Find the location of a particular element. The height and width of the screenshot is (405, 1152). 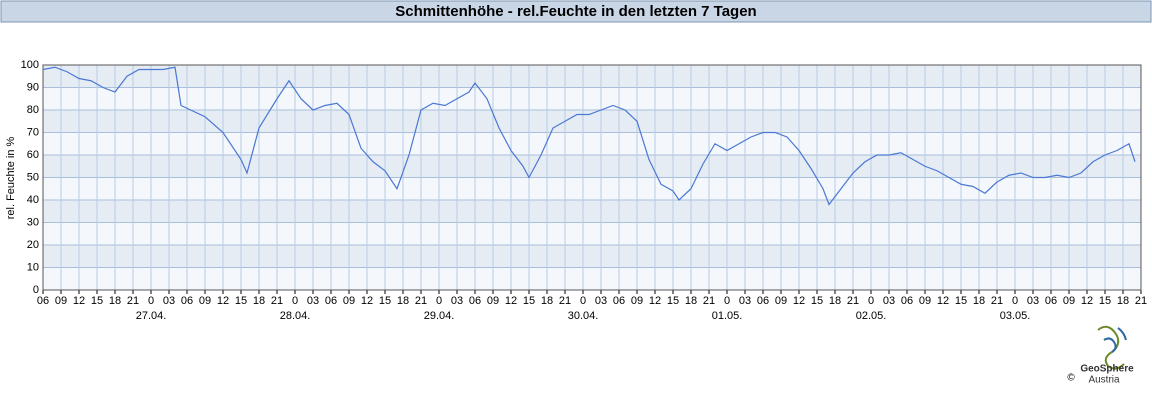

y-tick-label: 50 is located at coordinates (33, 177).